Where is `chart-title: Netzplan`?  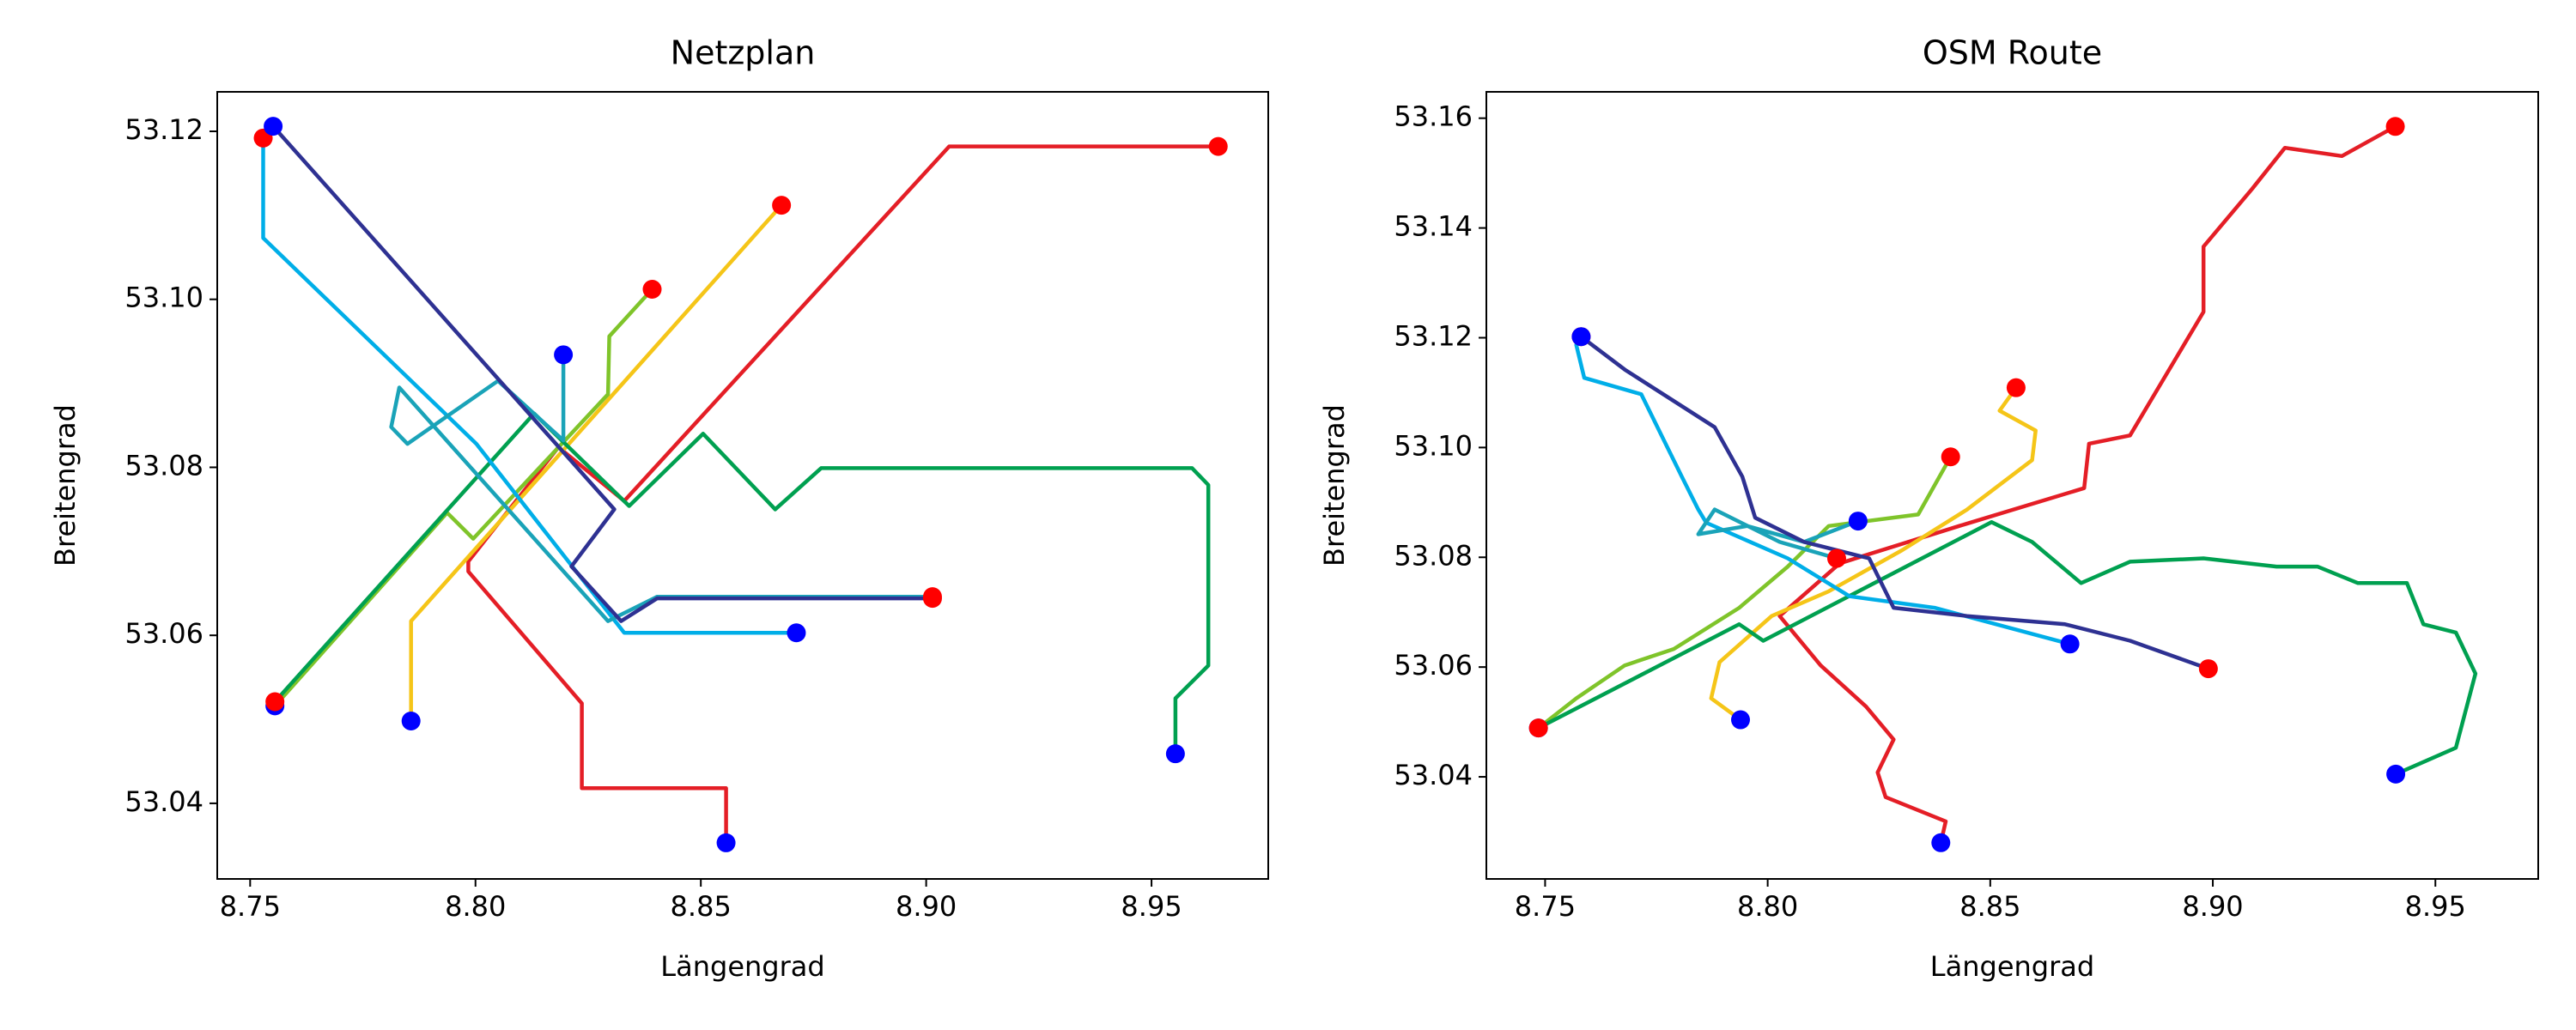
chart-title: Netzplan is located at coordinates (744, 53).